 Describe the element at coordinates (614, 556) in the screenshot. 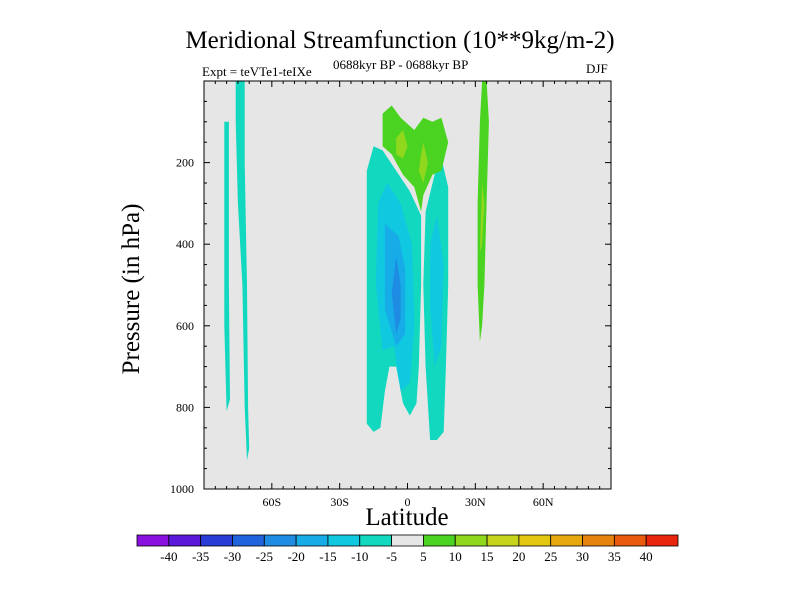

I see `colorbar-label: 35` at that location.